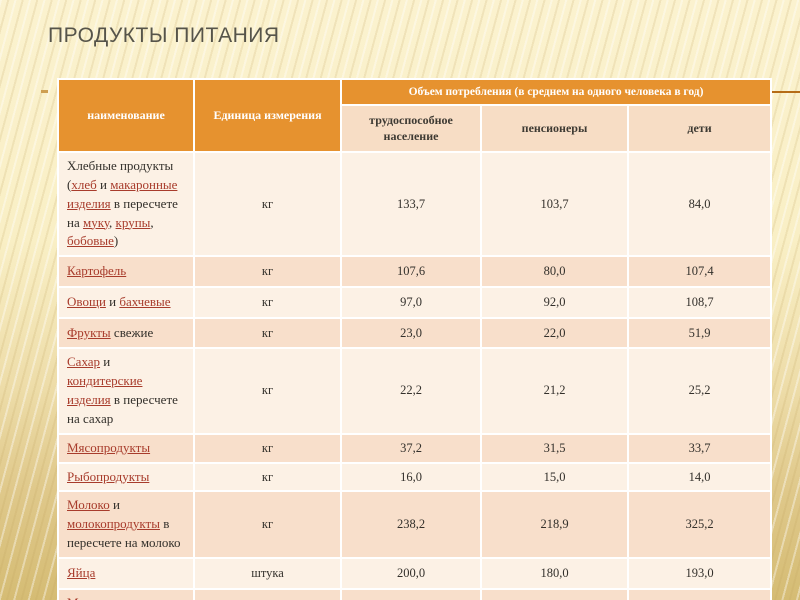  I want to click on value-cell: 15,0, so click(554, 477).